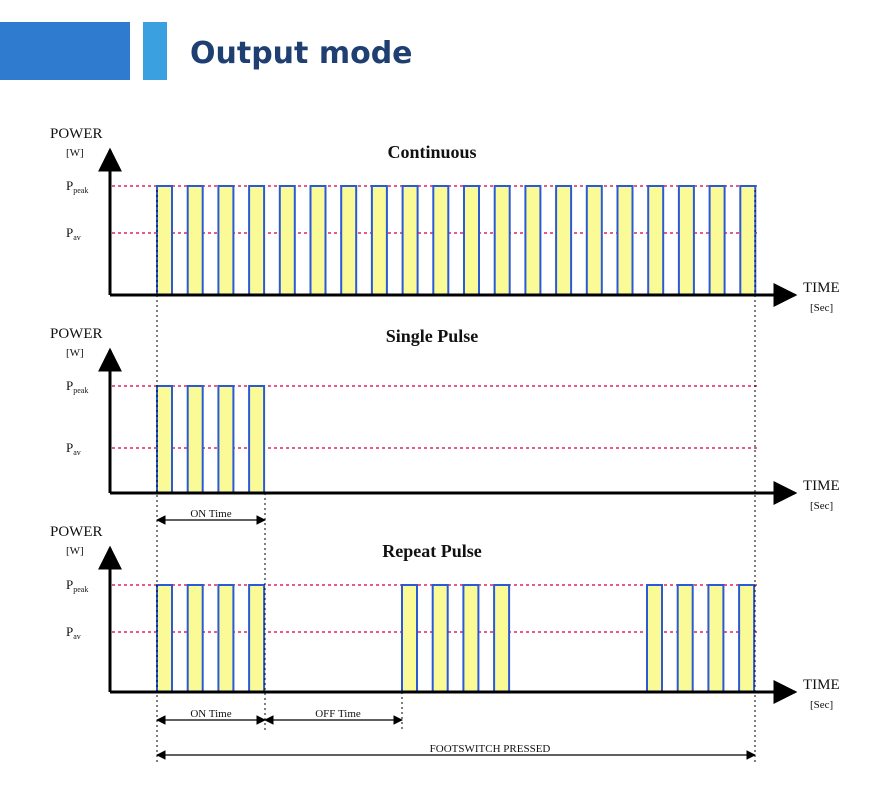 Image resolution: width=890 pixels, height=812 pixels. Describe the element at coordinates (450, 439) in the screenshot. I see `pulse-outline` at that location.